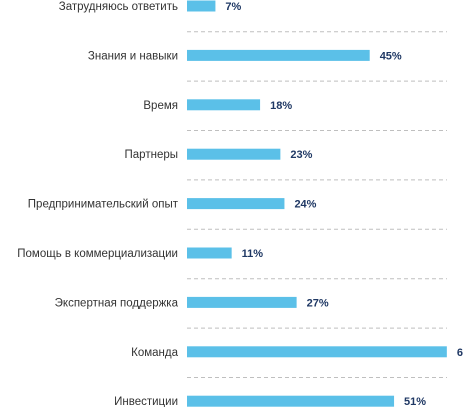 This screenshot has width=463, height=407. I want to click on category-label: Инвестиции, so click(146, 401).